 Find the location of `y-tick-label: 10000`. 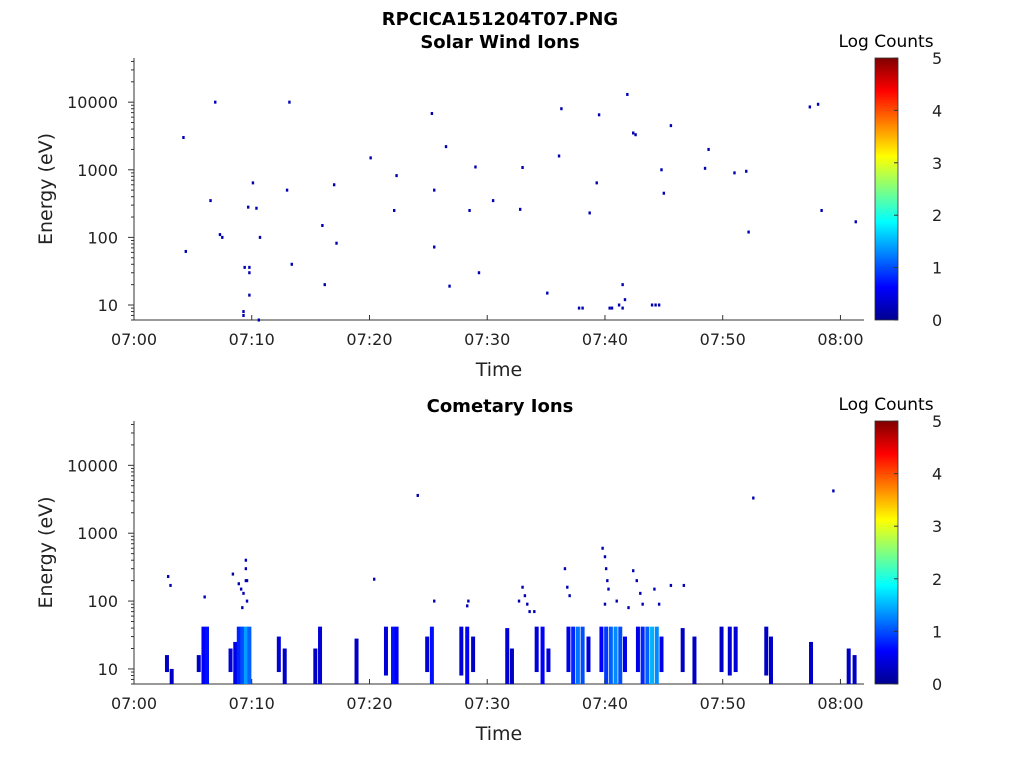

y-tick-label: 10000 is located at coordinates (92, 102).